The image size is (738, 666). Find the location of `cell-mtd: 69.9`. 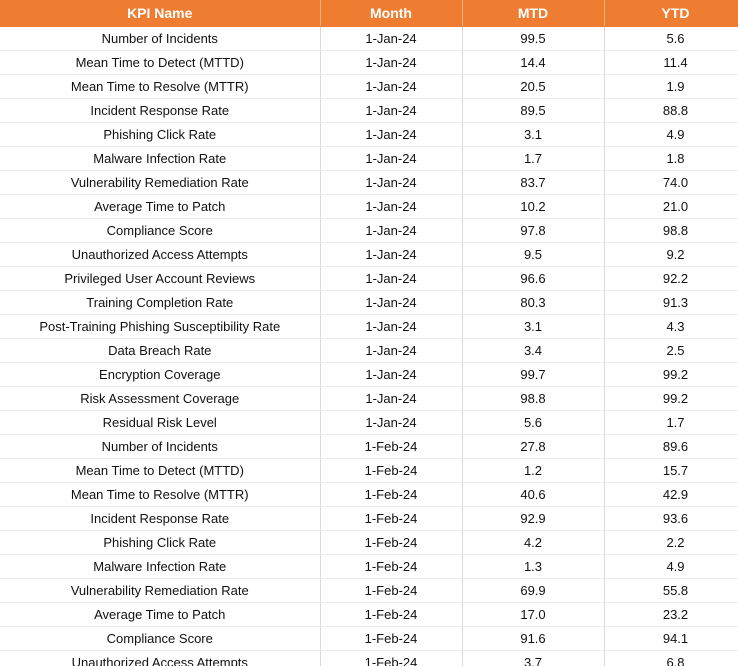

cell-mtd: 69.9 is located at coordinates (533, 590).